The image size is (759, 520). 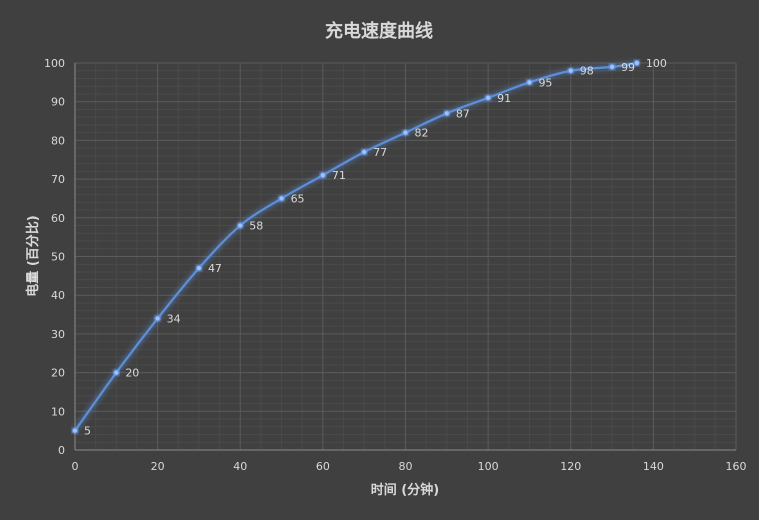 I want to click on x-tick-label: 120, so click(x=570, y=466).